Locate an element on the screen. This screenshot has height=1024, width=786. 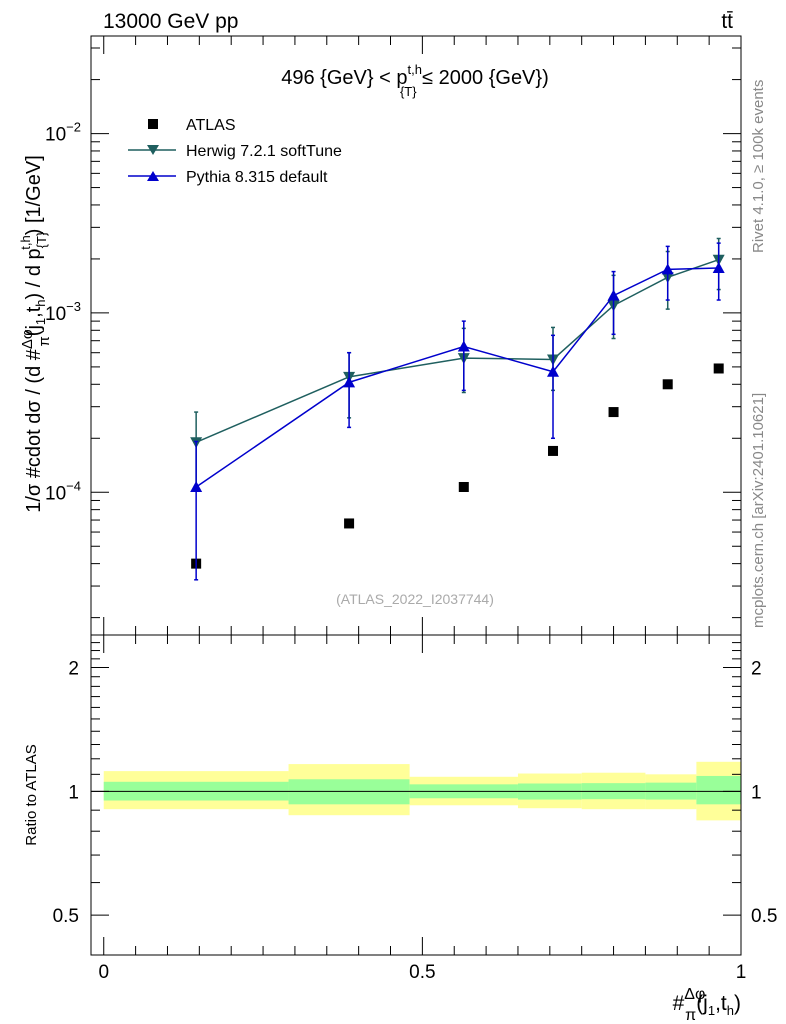
ratio-y-tick-label-left: 0.5 is located at coordinates (66, 916).